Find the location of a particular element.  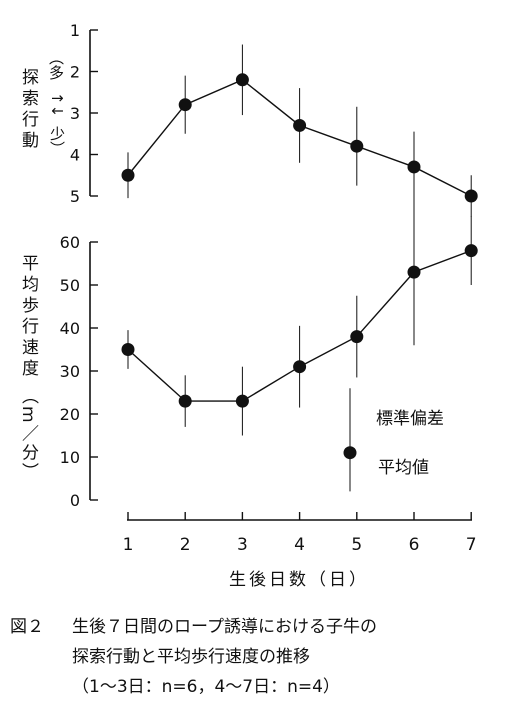

speed-point-day6 is located at coordinates (414, 272).